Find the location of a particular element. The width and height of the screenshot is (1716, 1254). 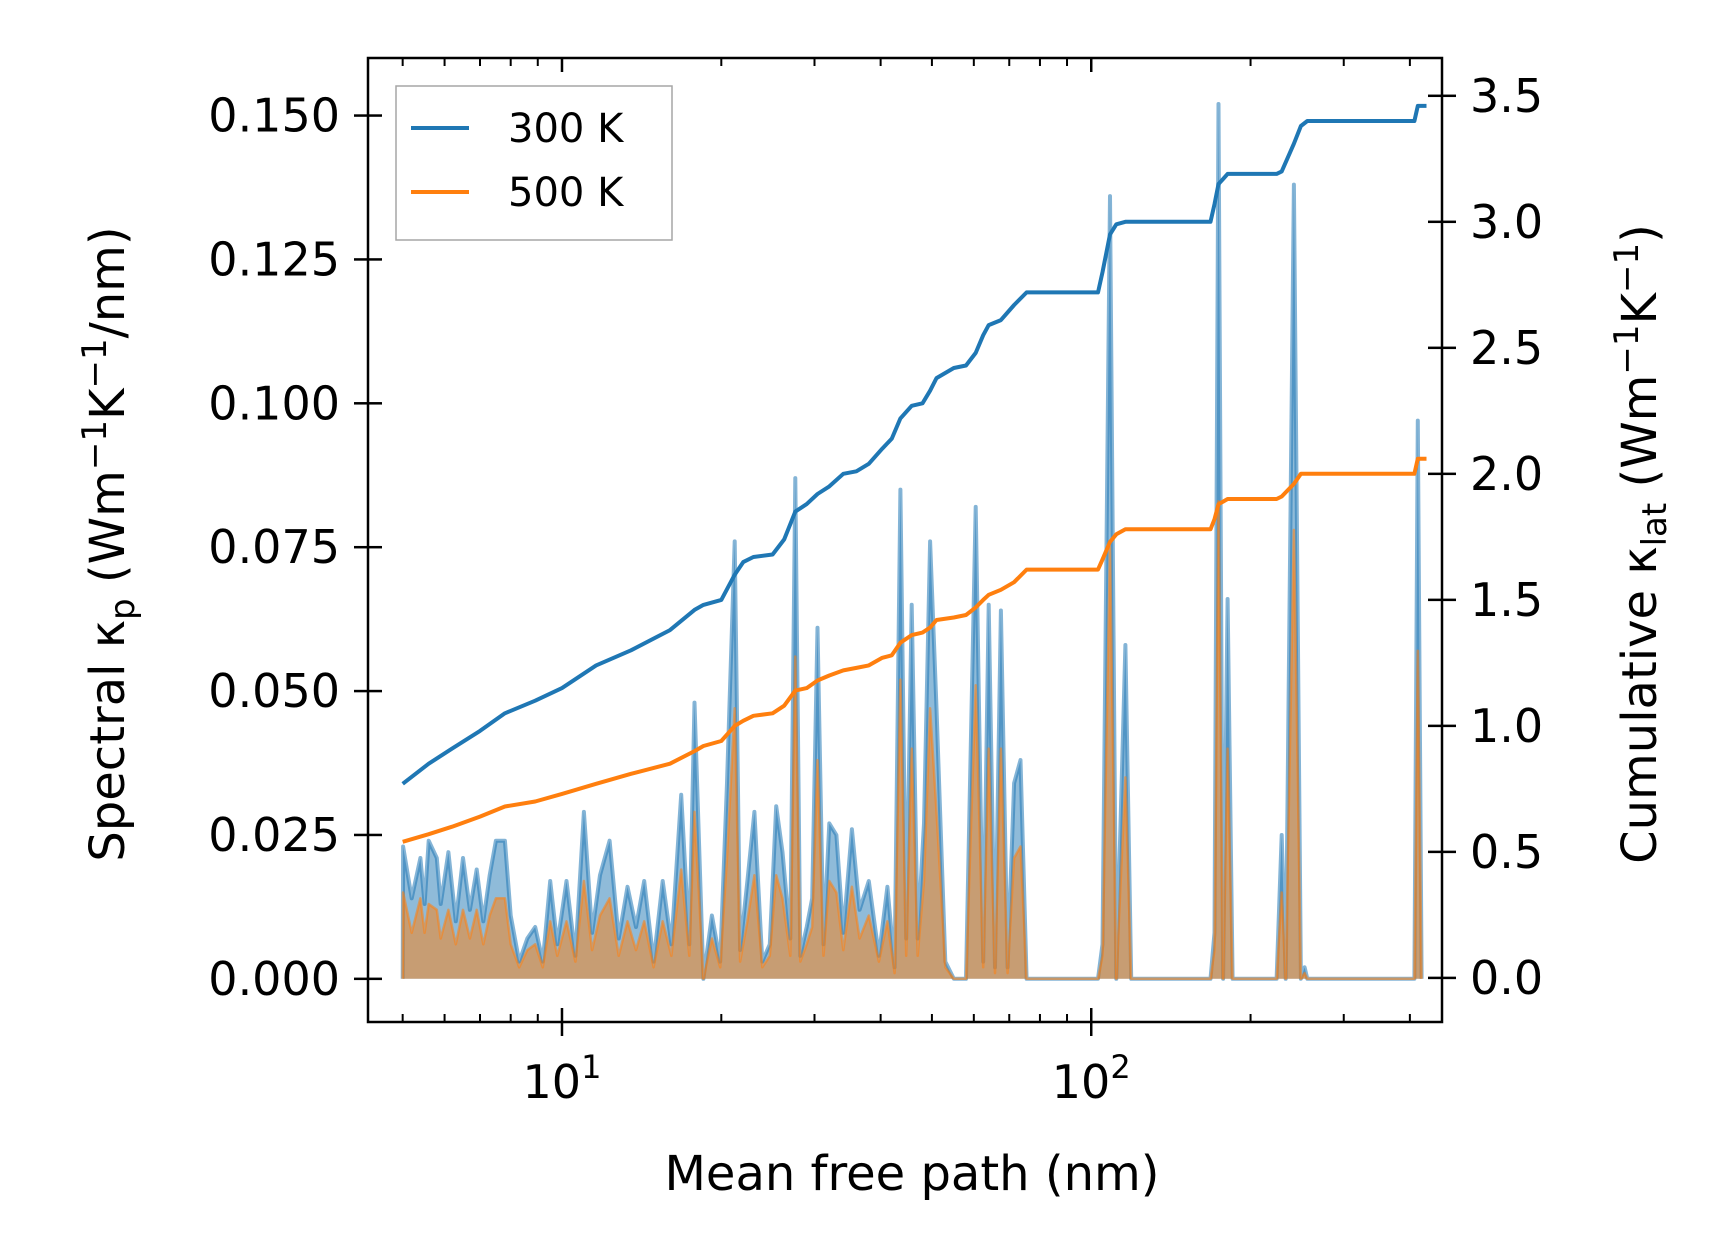

x-tick-label-exponent: 2 is located at coordinates (1120, 1067).